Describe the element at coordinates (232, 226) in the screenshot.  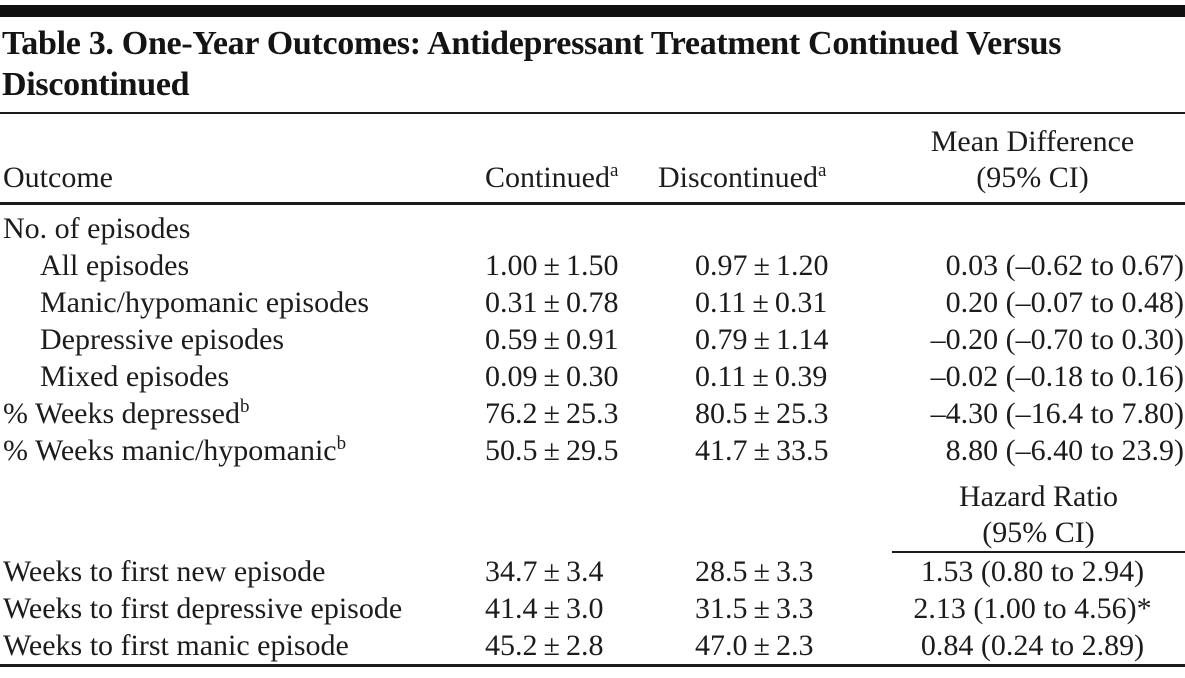
I see `outcome-cell: No. of episodes` at that location.